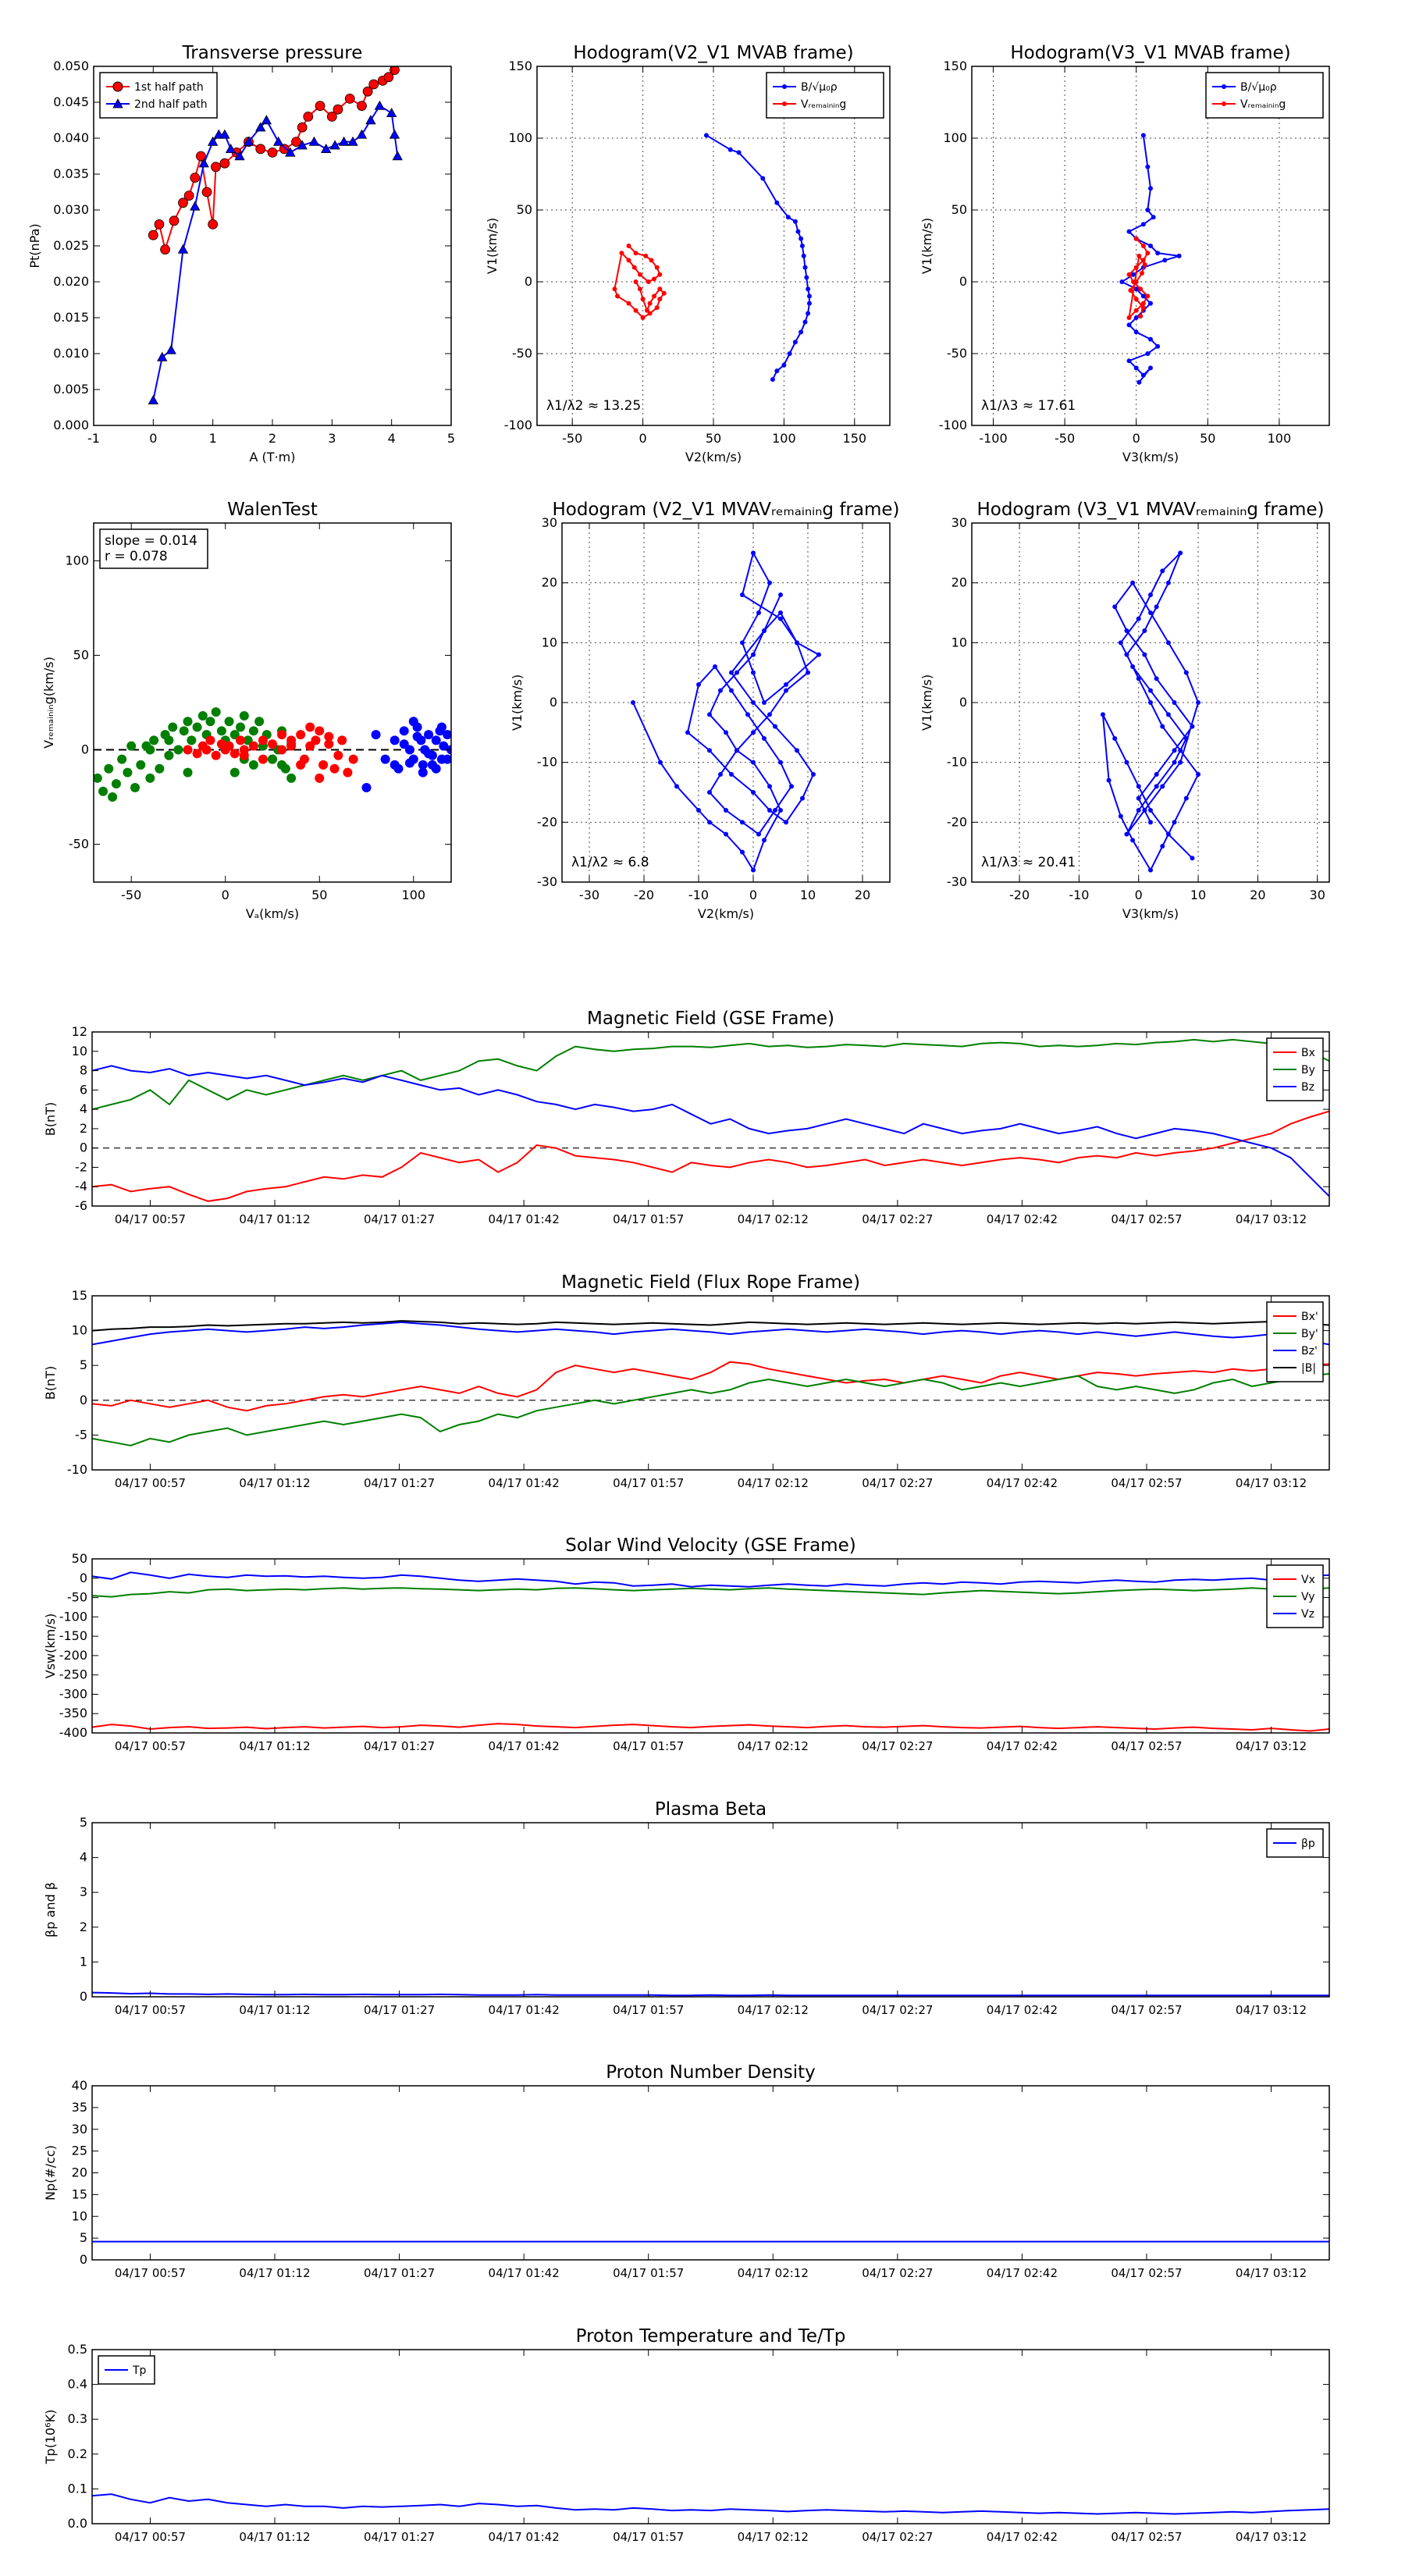 This screenshot has width=1405, height=2576. I want to click on legend-label: |B|, so click(1308, 1368).